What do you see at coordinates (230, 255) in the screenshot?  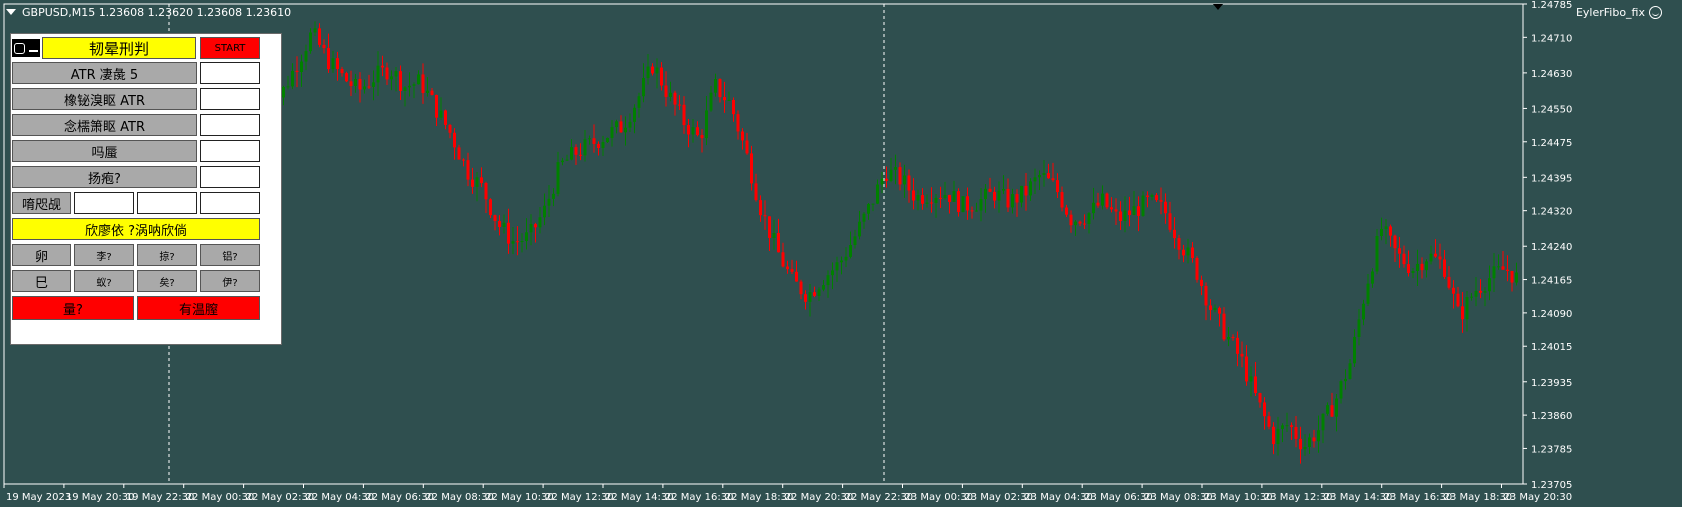 I see `grid-button-4: 铝?` at bounding box center [230, 255].